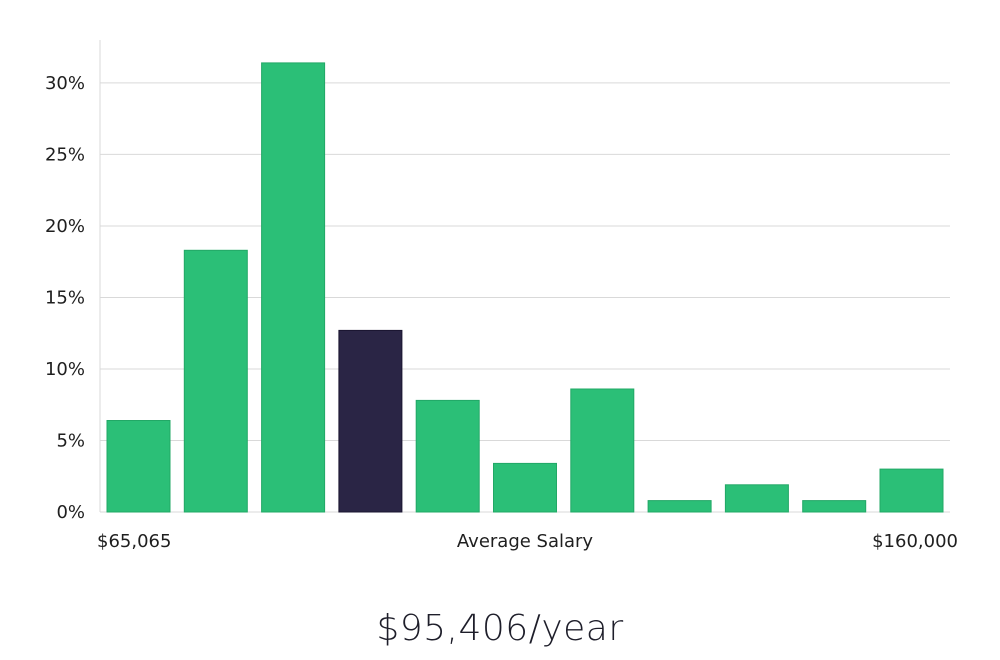 The image size is (1000, 660). What do you see at coordinates (65, 83) in the screenshot?
I see `y-tick-label: 30%` at bounding box center [65, 83].